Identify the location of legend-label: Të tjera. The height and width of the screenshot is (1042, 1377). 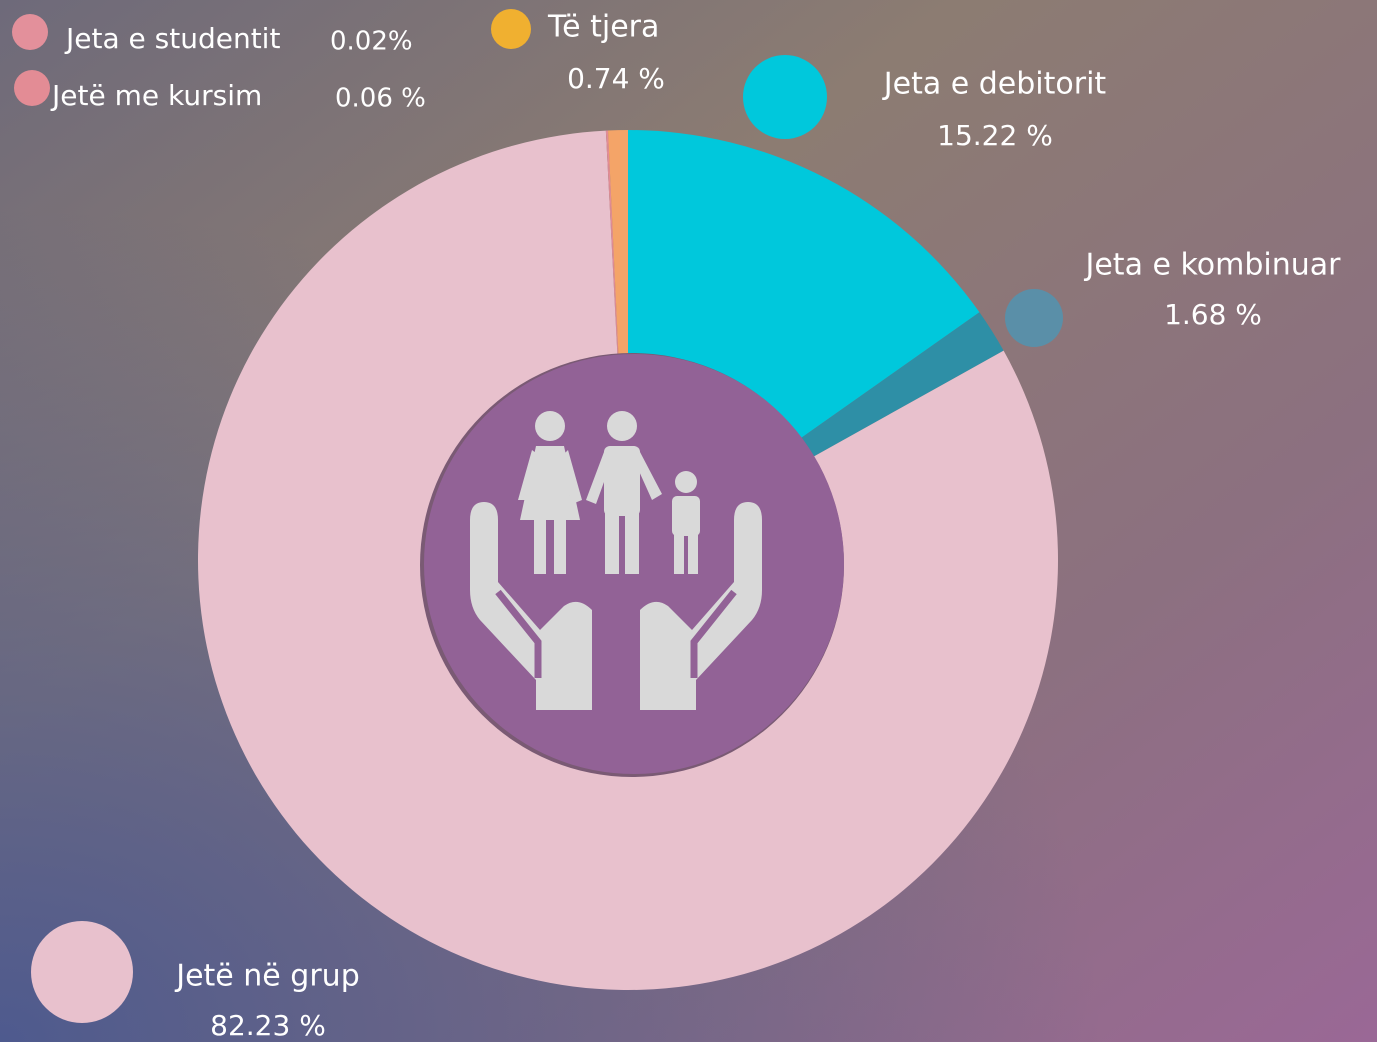
(603, 27).